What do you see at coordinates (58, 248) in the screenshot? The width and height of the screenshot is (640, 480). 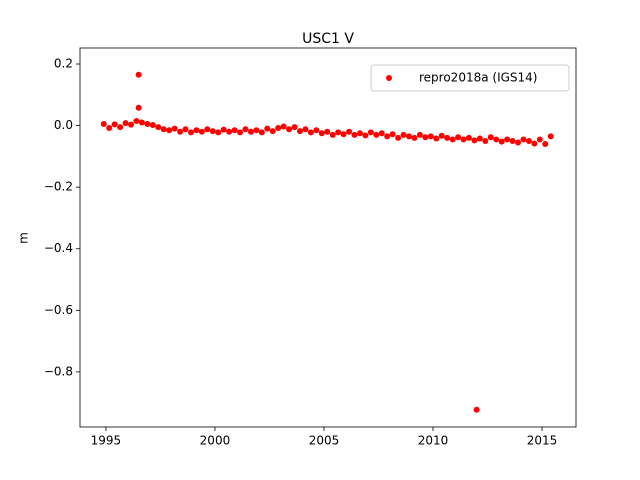 I see `y-tick-label: −0.4` at bounding box center [58, 248].